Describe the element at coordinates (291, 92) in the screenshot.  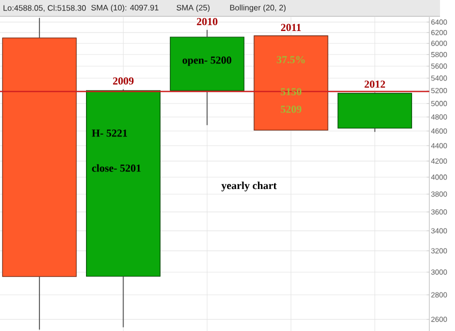
I see `annotation: 5150` at that location.